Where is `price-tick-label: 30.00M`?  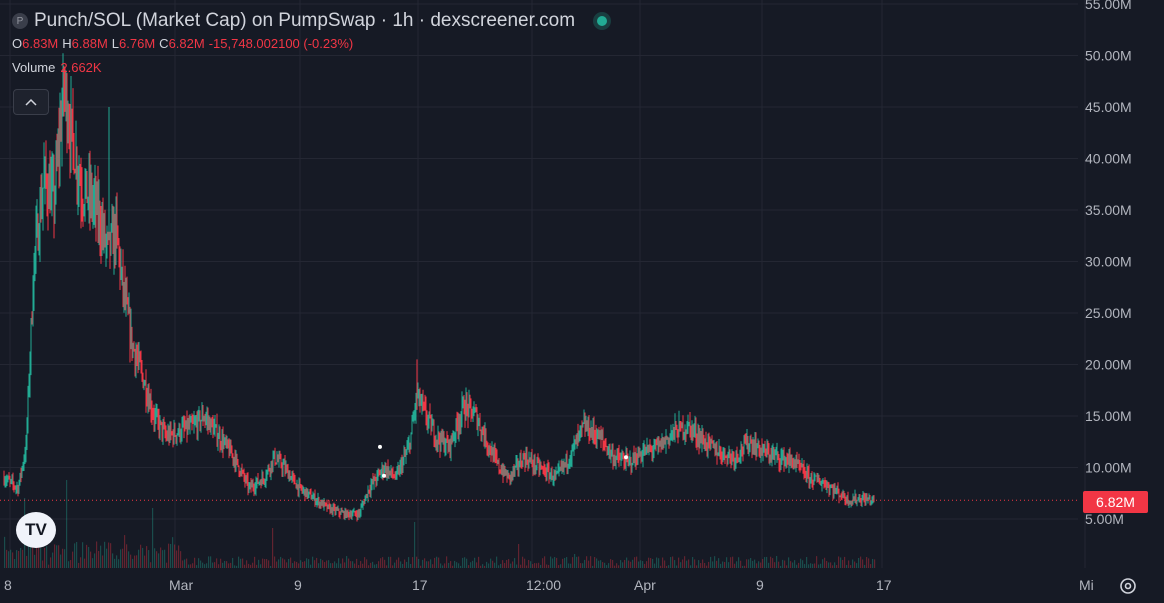
price-tick-label: 30.00M is located at coordinates (1108, 262).